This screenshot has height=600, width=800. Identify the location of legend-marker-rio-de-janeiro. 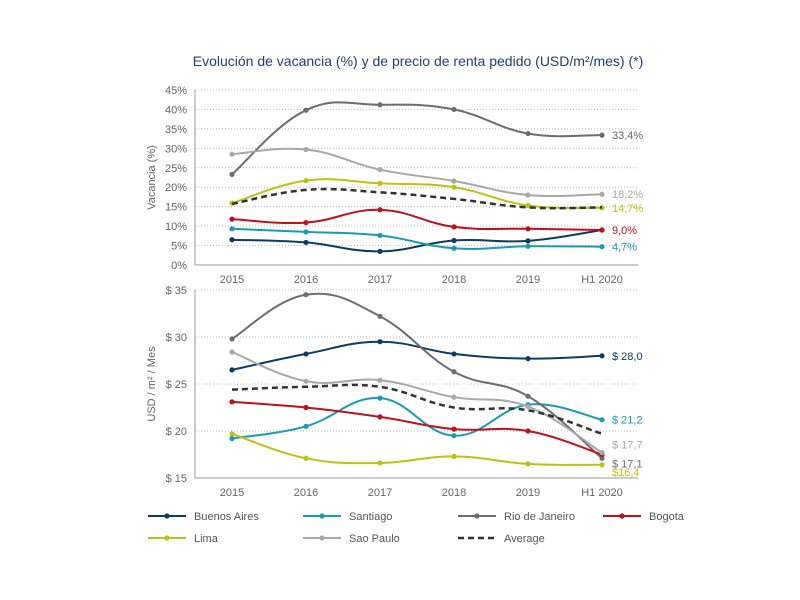
(477, 516).